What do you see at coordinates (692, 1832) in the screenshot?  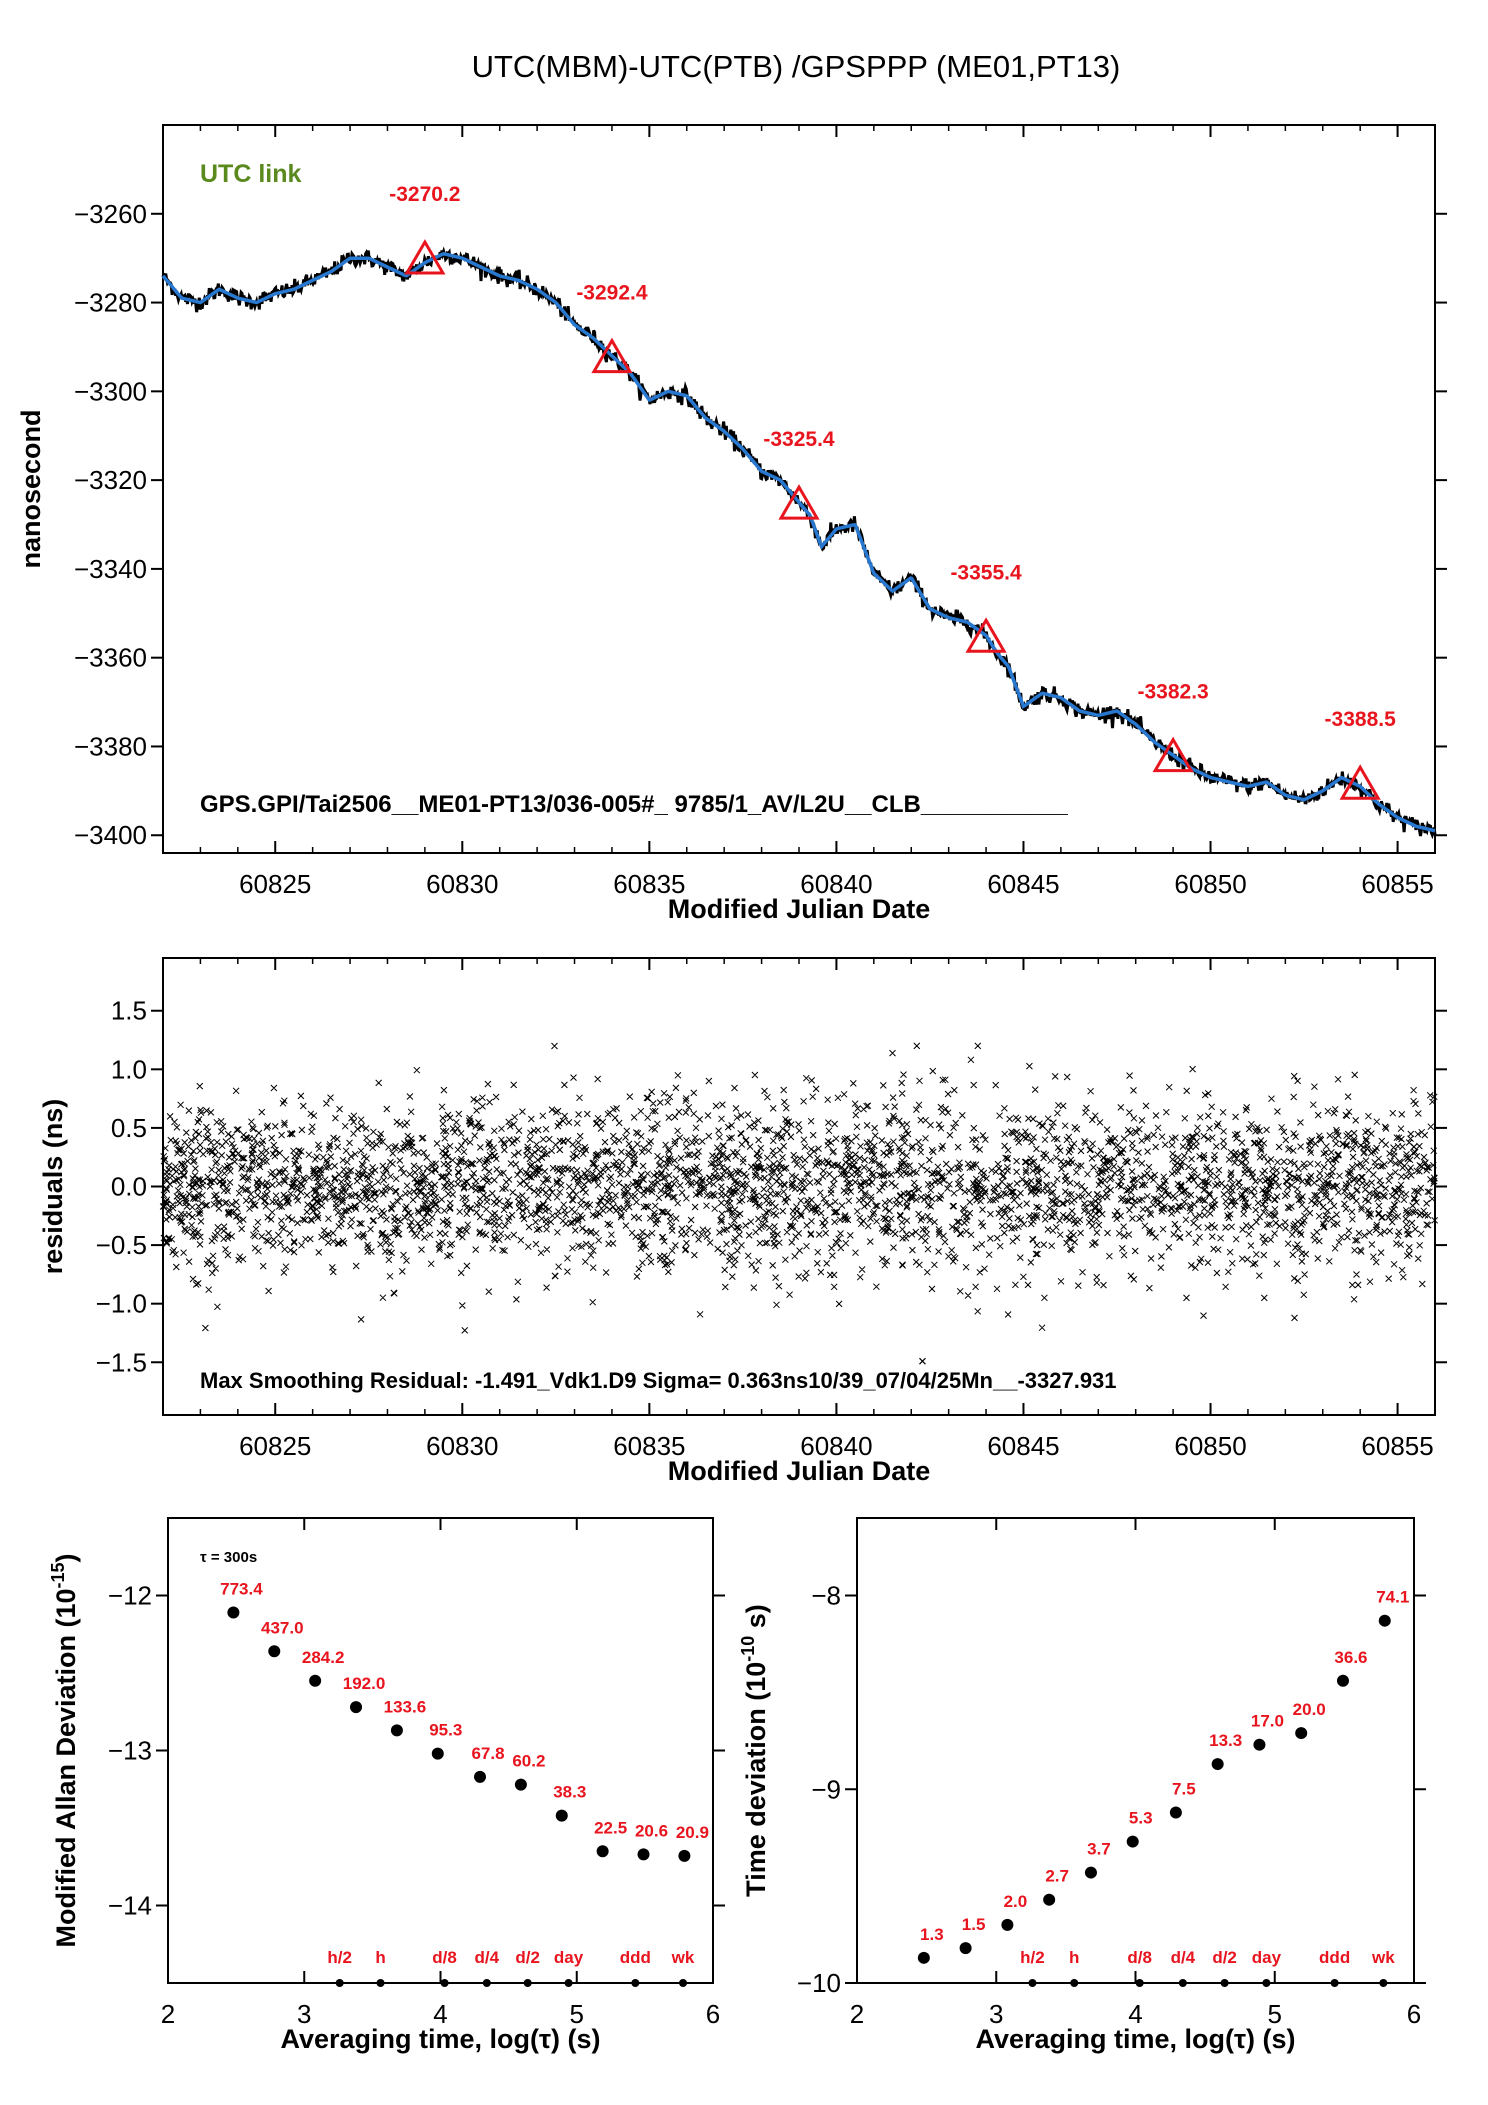 I see `point-label: 20.9` at bounding box center [692, 1832].